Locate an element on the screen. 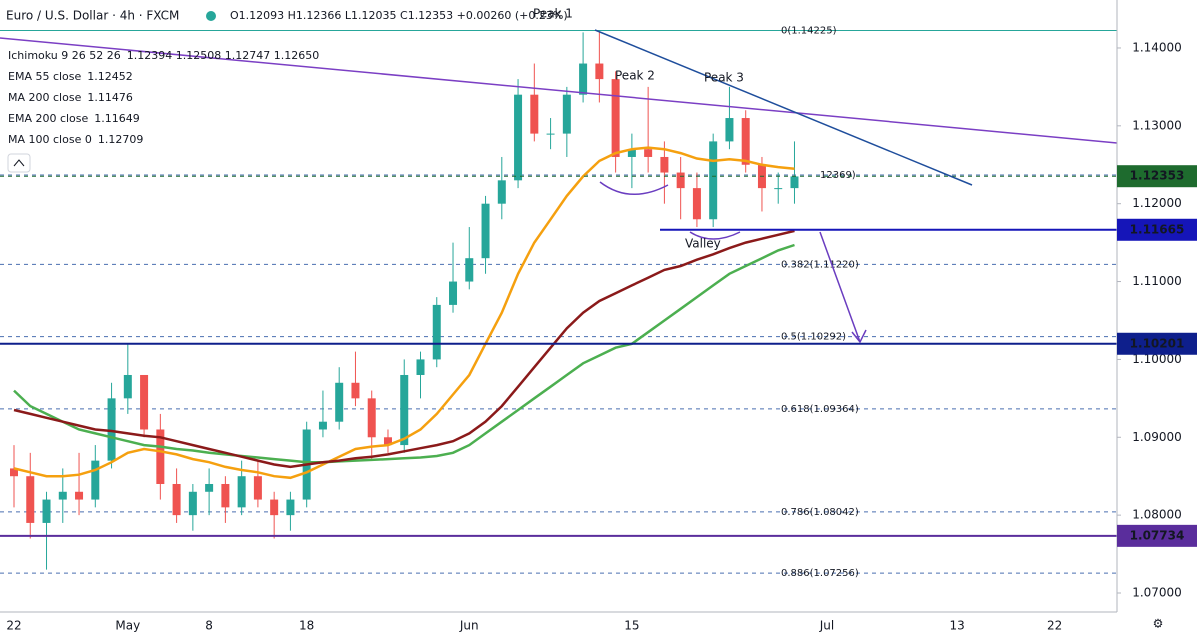 The width and height of the screenshot is (1197, 642). price-badge-label: 1.10201 is located at coordinates (1157, 343).